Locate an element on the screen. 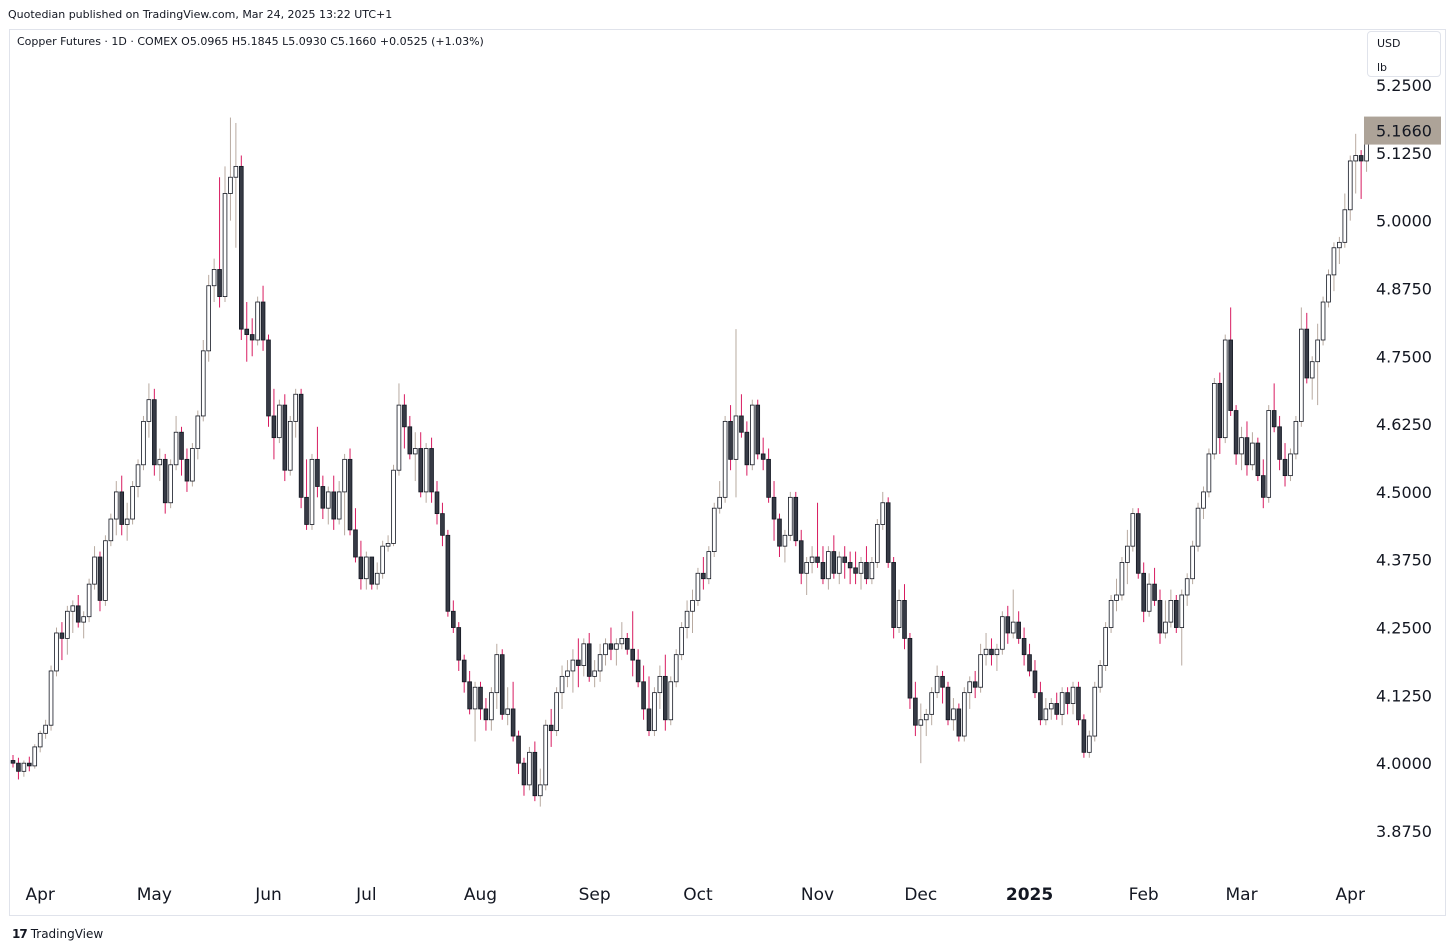  unit-selector: USD lb is located at coordinates (1404, 54).